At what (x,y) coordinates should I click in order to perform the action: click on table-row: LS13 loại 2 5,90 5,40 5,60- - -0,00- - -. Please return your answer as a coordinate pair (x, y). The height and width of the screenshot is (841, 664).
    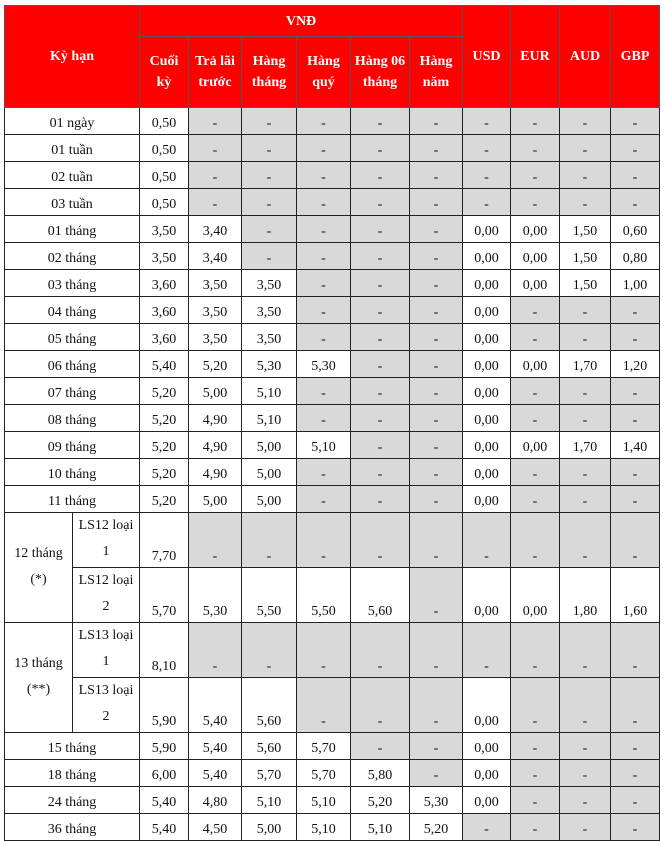
    Looking at the image, I should click on (332, 705).